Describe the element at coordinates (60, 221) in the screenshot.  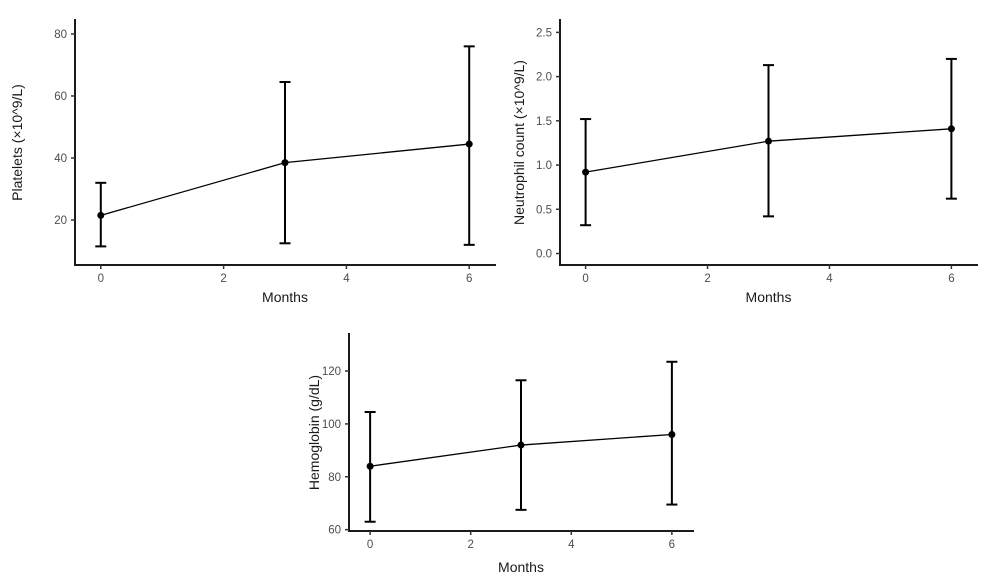
I see `y-tick-label: 20` at that location.